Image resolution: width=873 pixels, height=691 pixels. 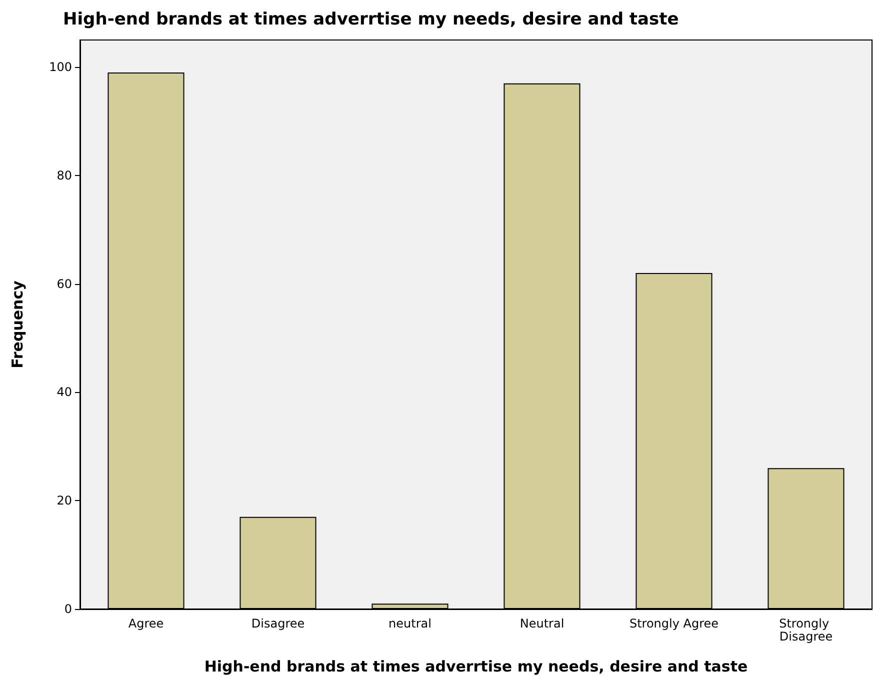 I want to click on x-tick-label: Strongly Agree, so click(x=674, y=623).